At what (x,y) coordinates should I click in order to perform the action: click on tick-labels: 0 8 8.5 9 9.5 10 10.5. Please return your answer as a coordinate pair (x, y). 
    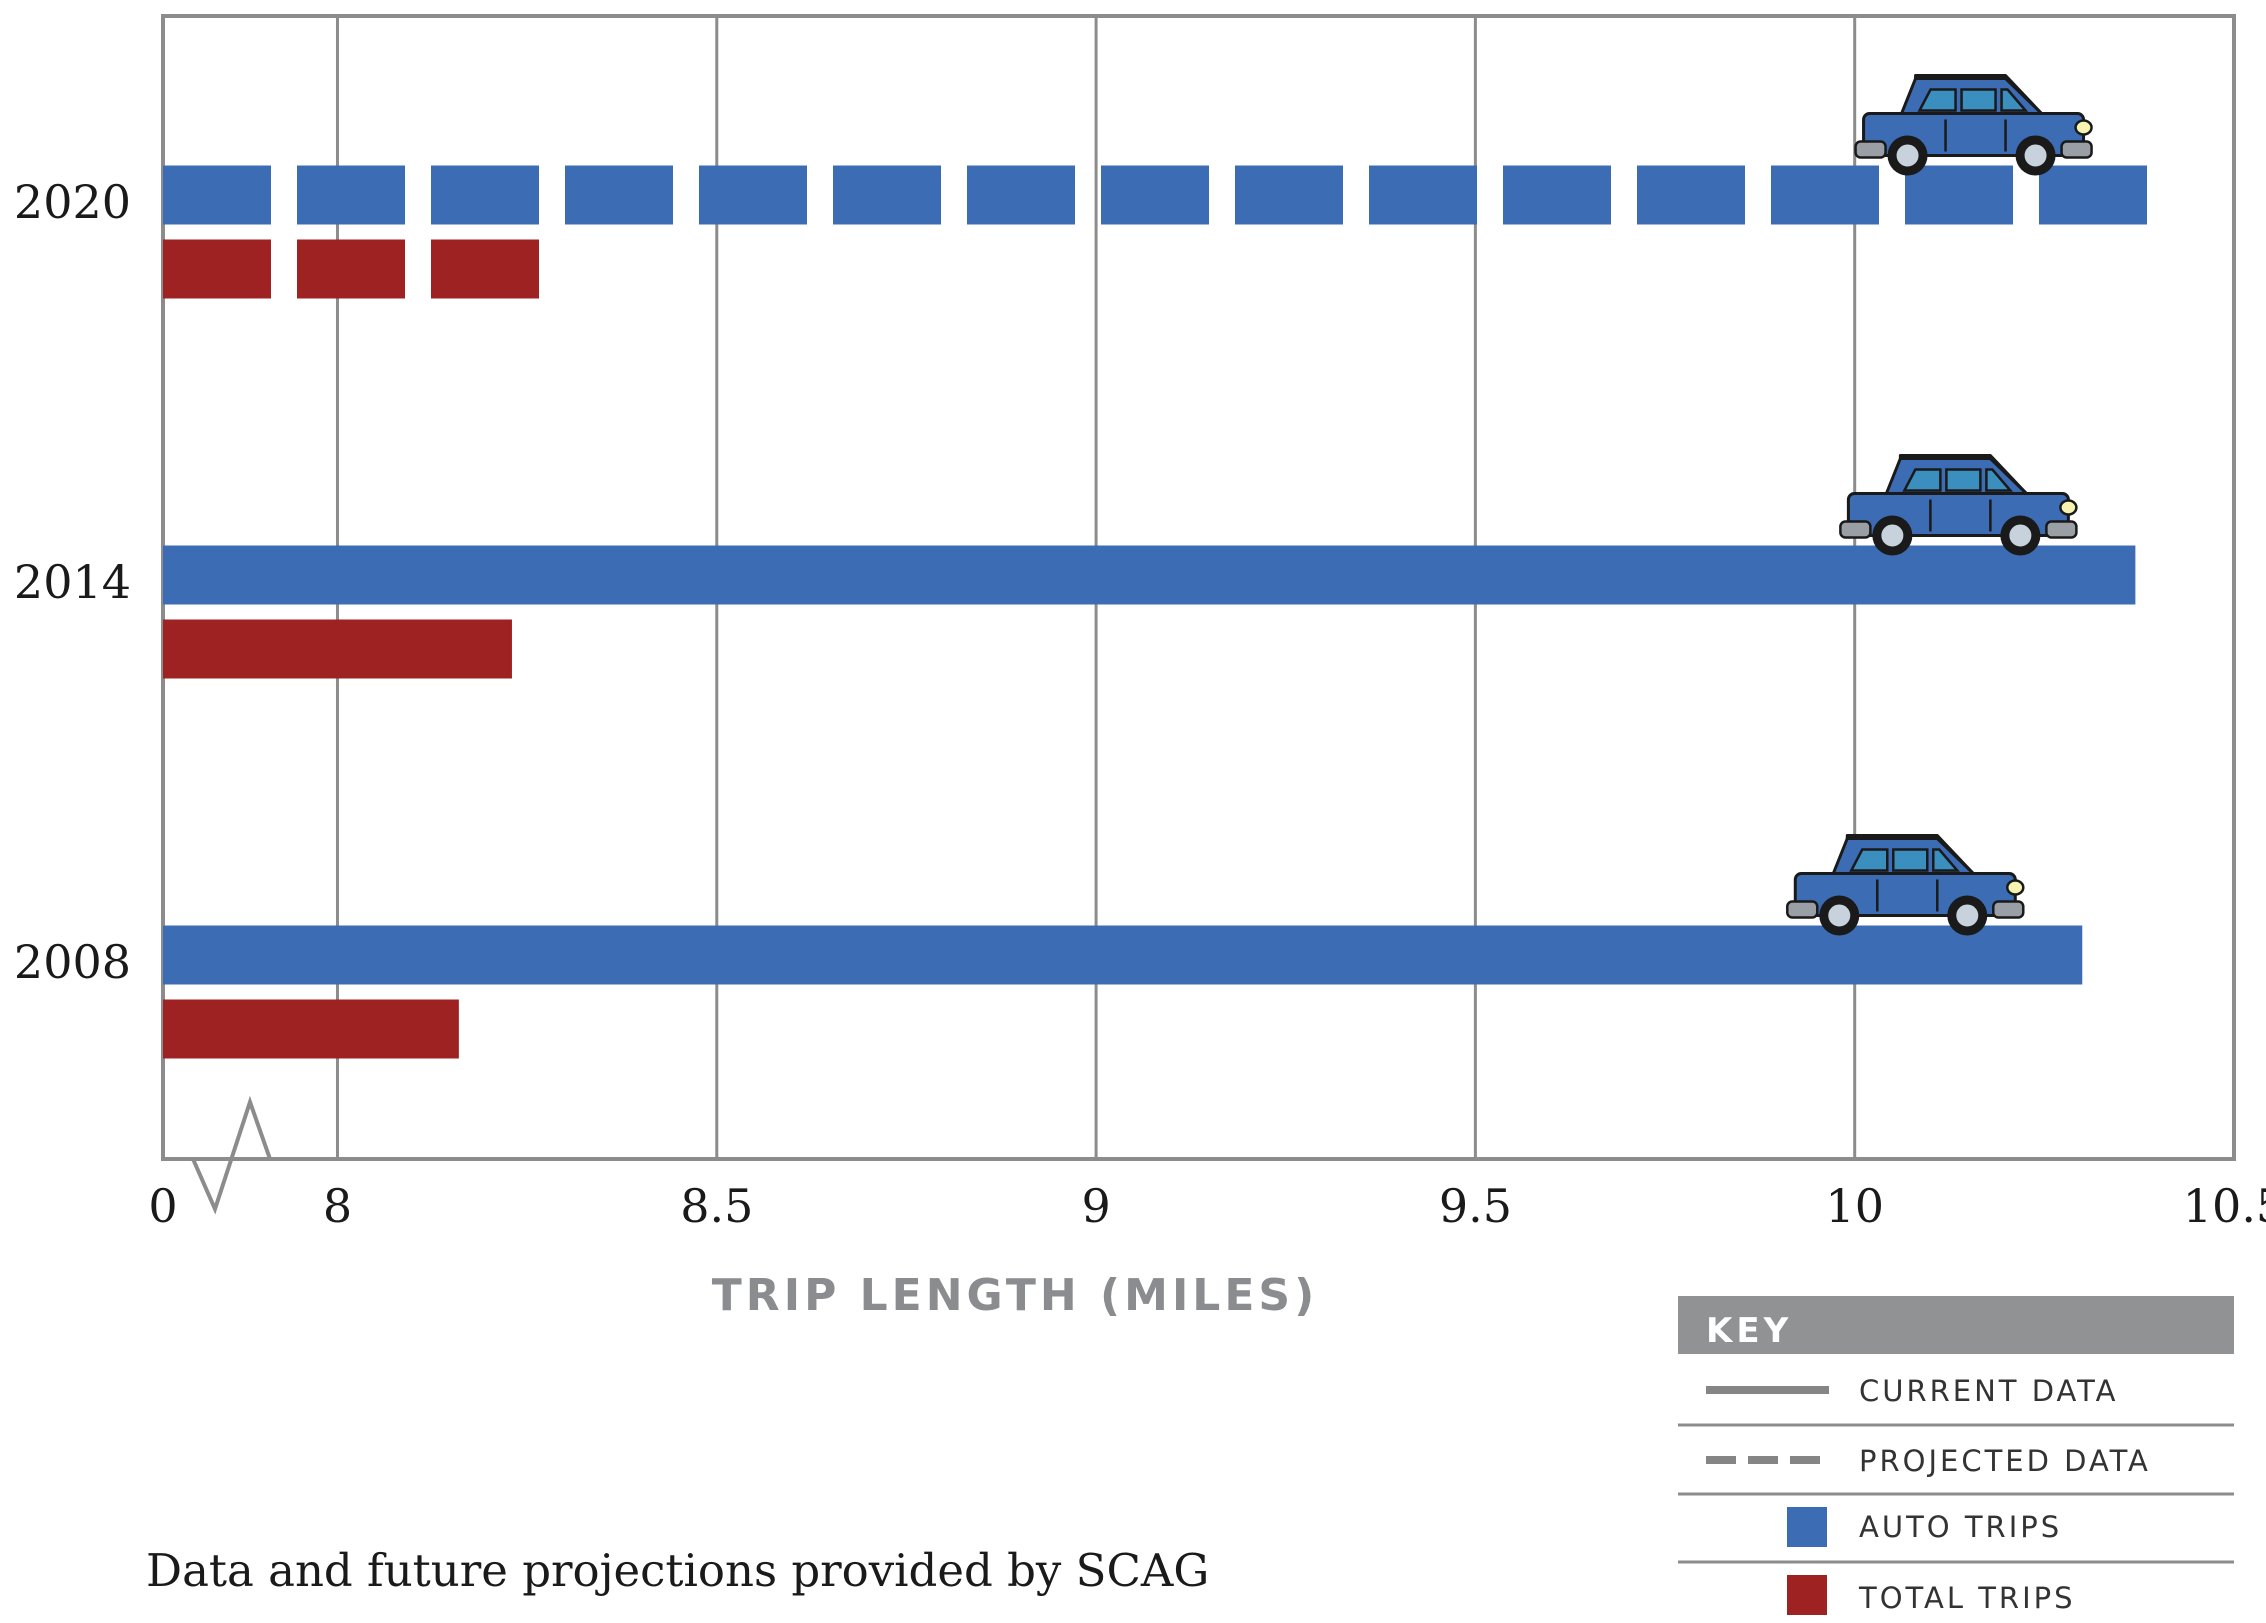
    Looking at the image, I should click on (1207, 1206).